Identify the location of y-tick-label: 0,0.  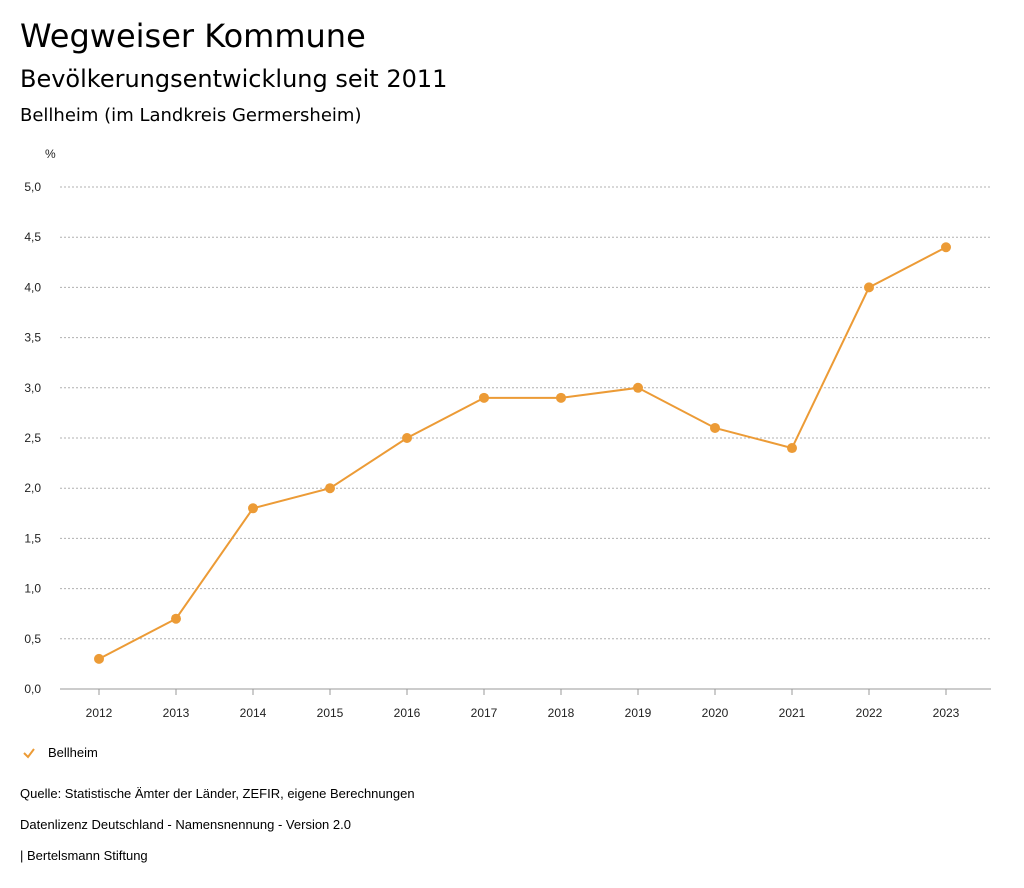
(32, 689).